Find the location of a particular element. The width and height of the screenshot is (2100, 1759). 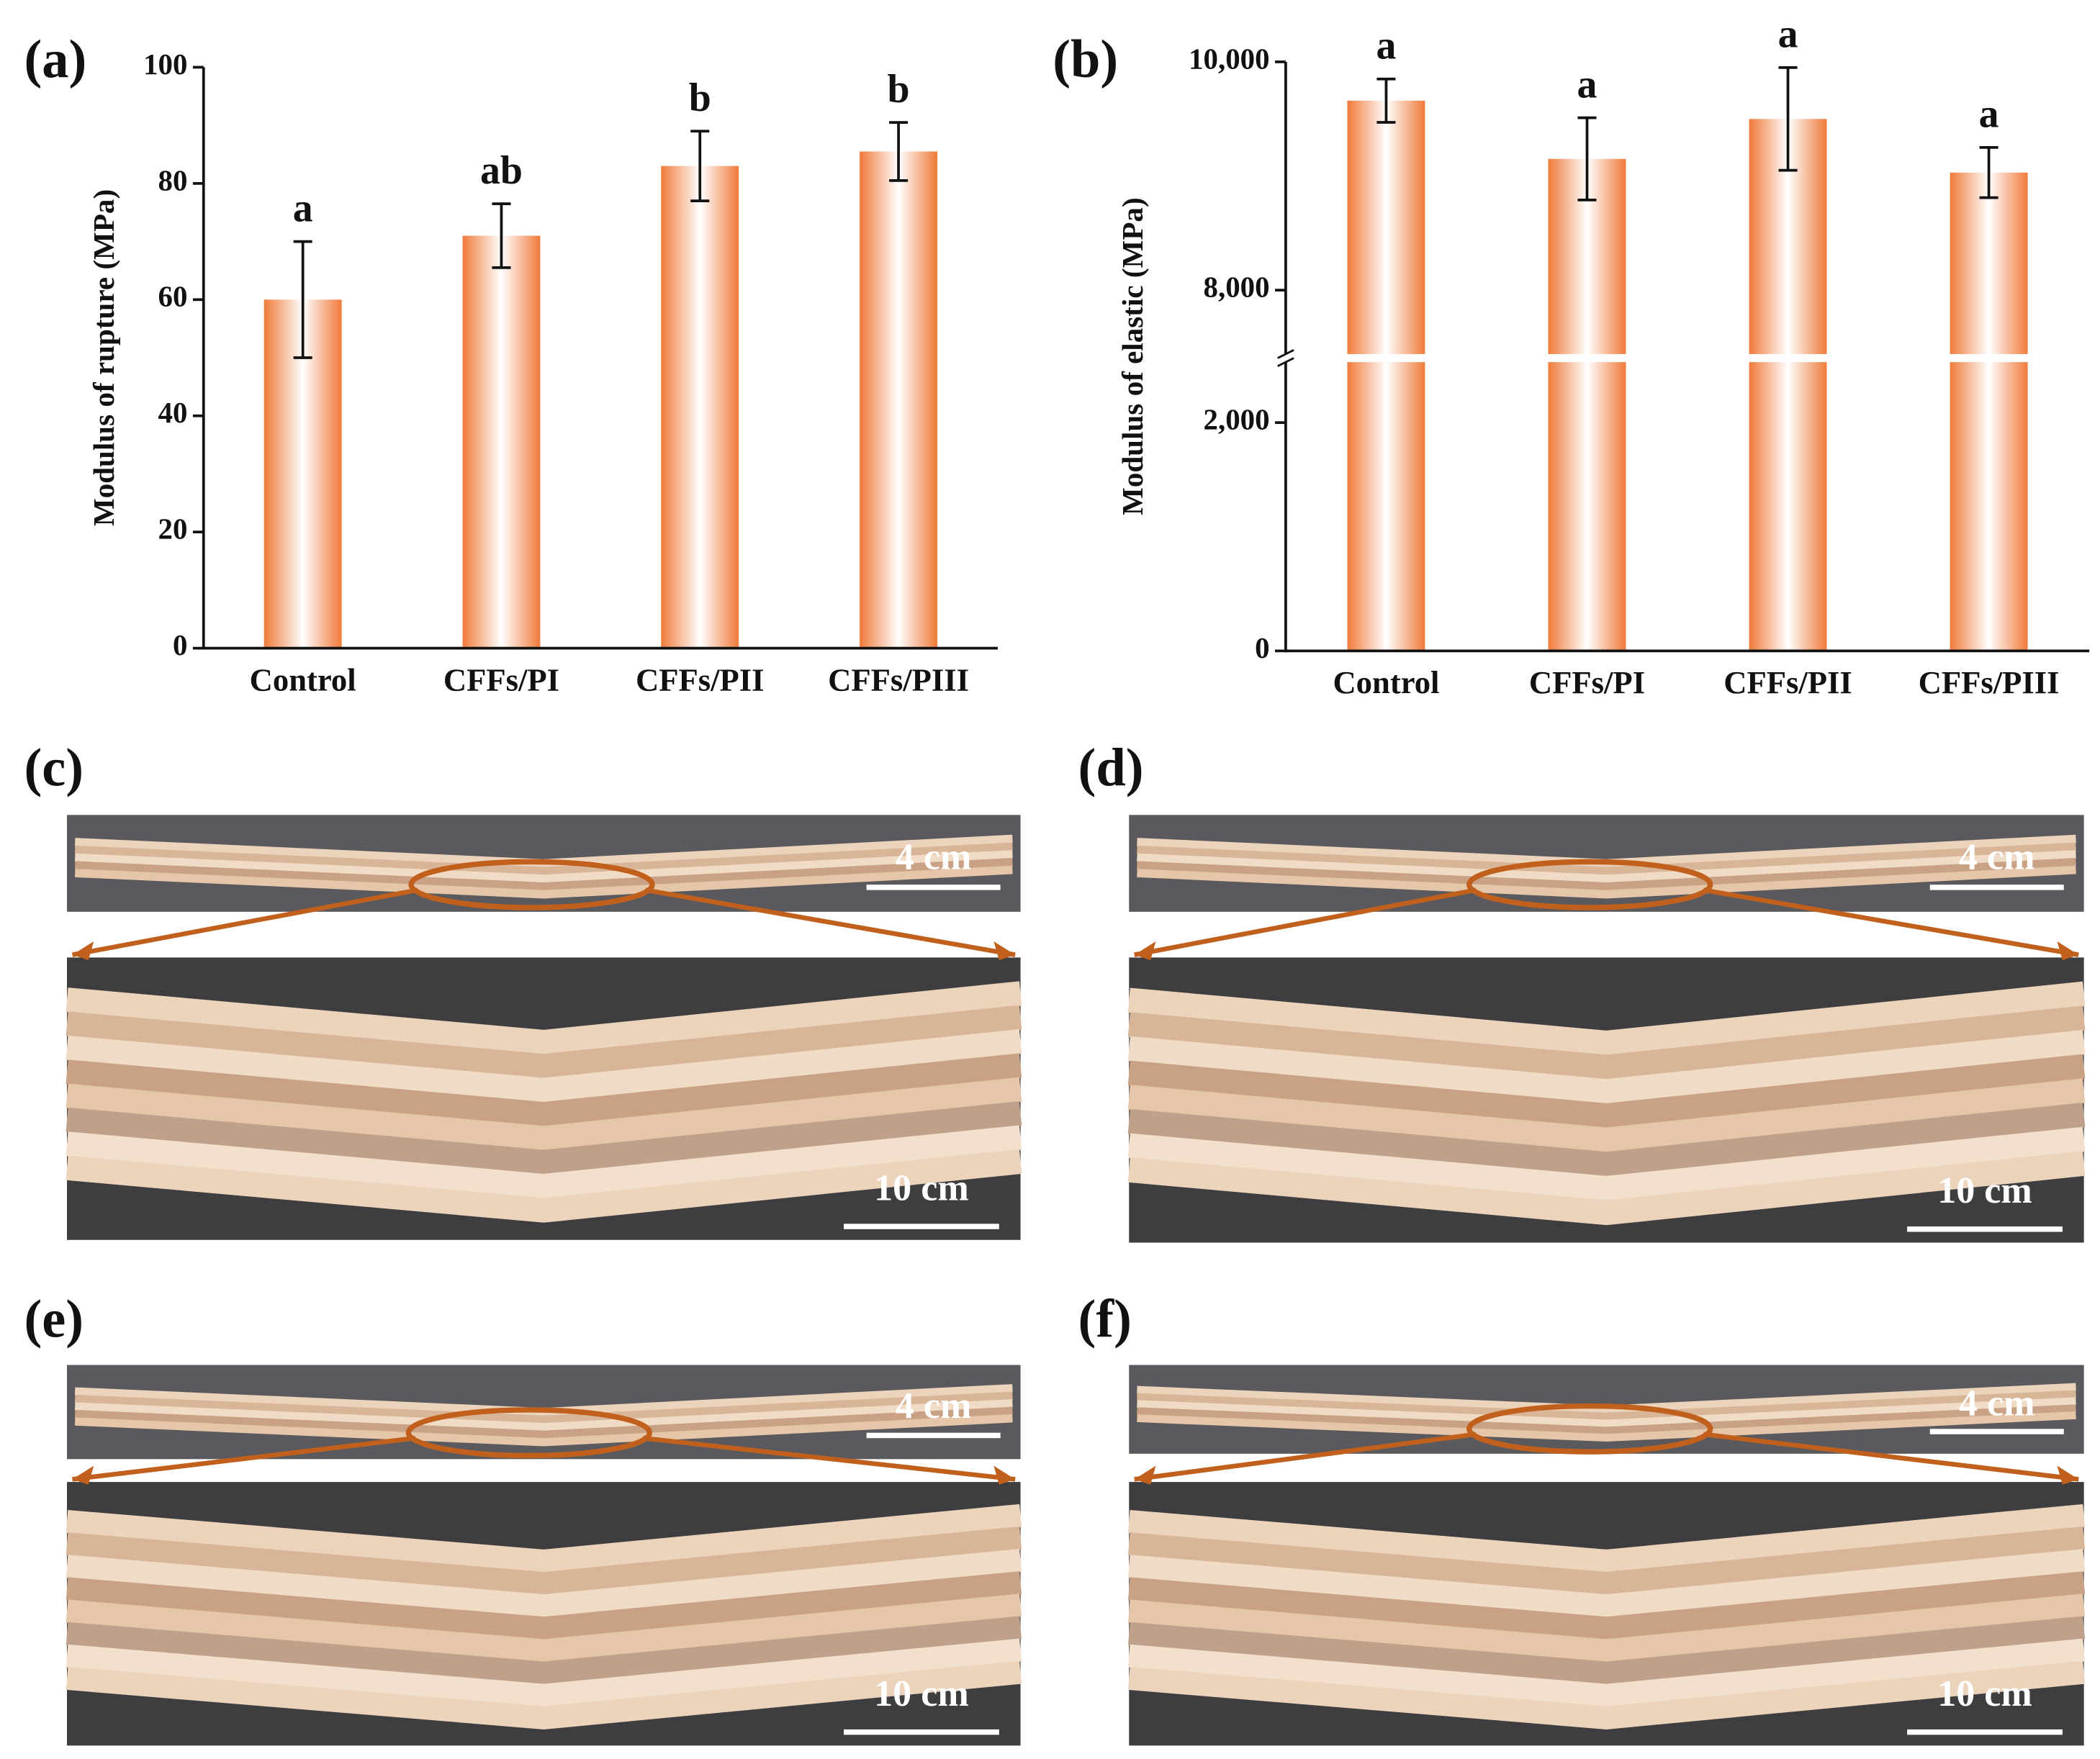

y-tick-label: 10,000 is located at coordinates (1229, 58).